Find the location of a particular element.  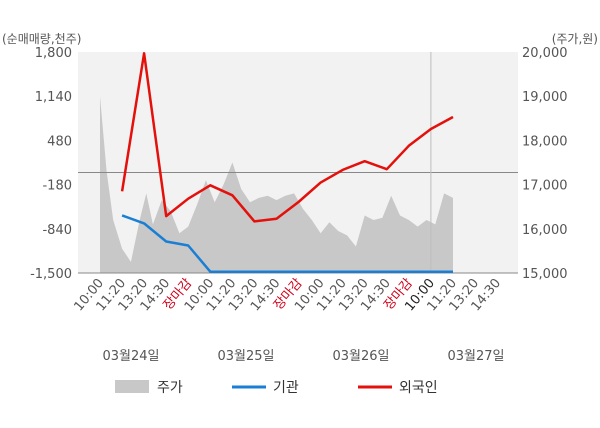

date-label: 03월24일 is located at coordinates (130, 356).